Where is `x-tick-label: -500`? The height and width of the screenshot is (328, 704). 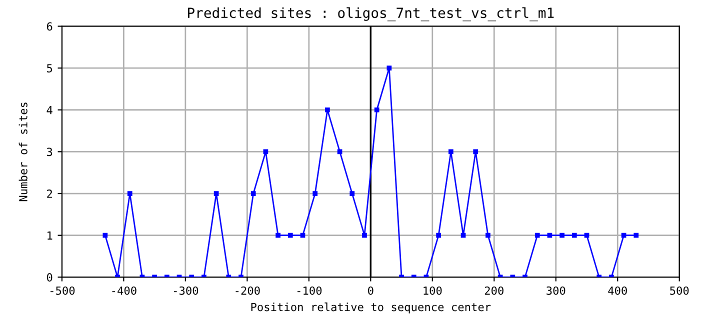
x-tick-label: -500 is located at coordinates (62, 290).